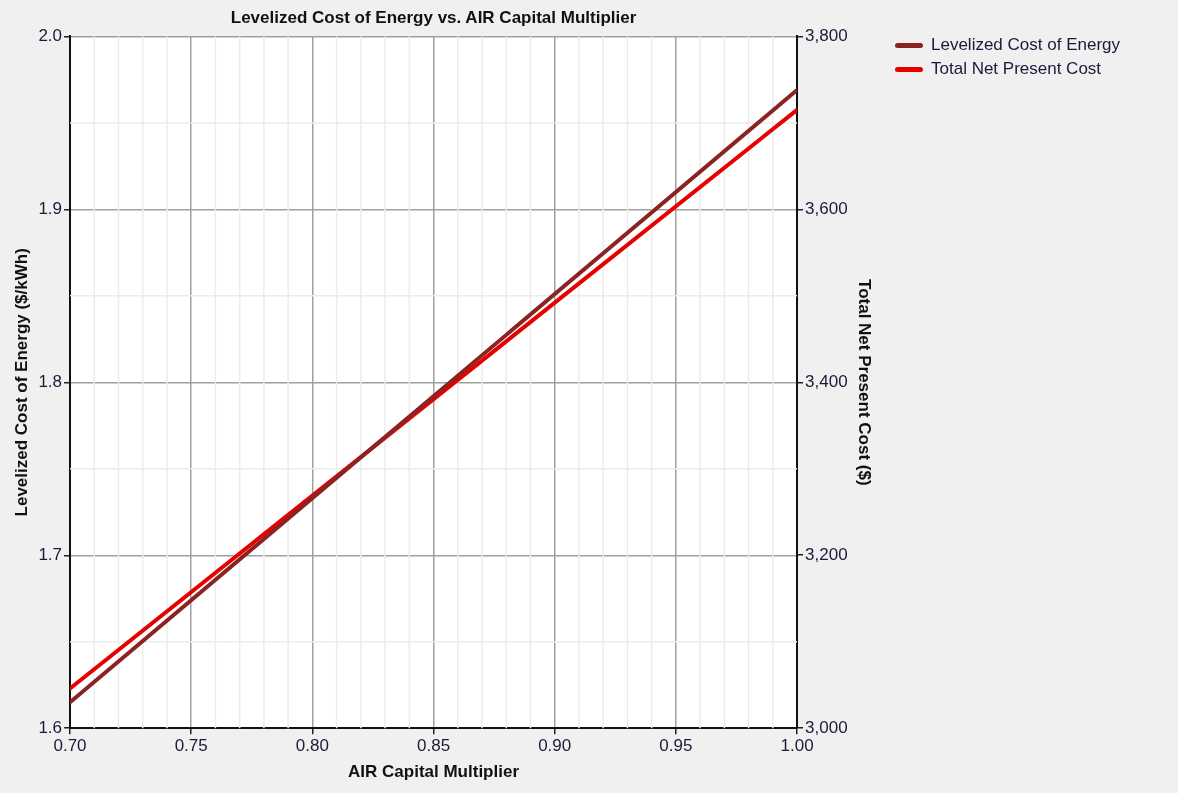  I want to click on x-tick-label: 0.95, so click(676, 746).